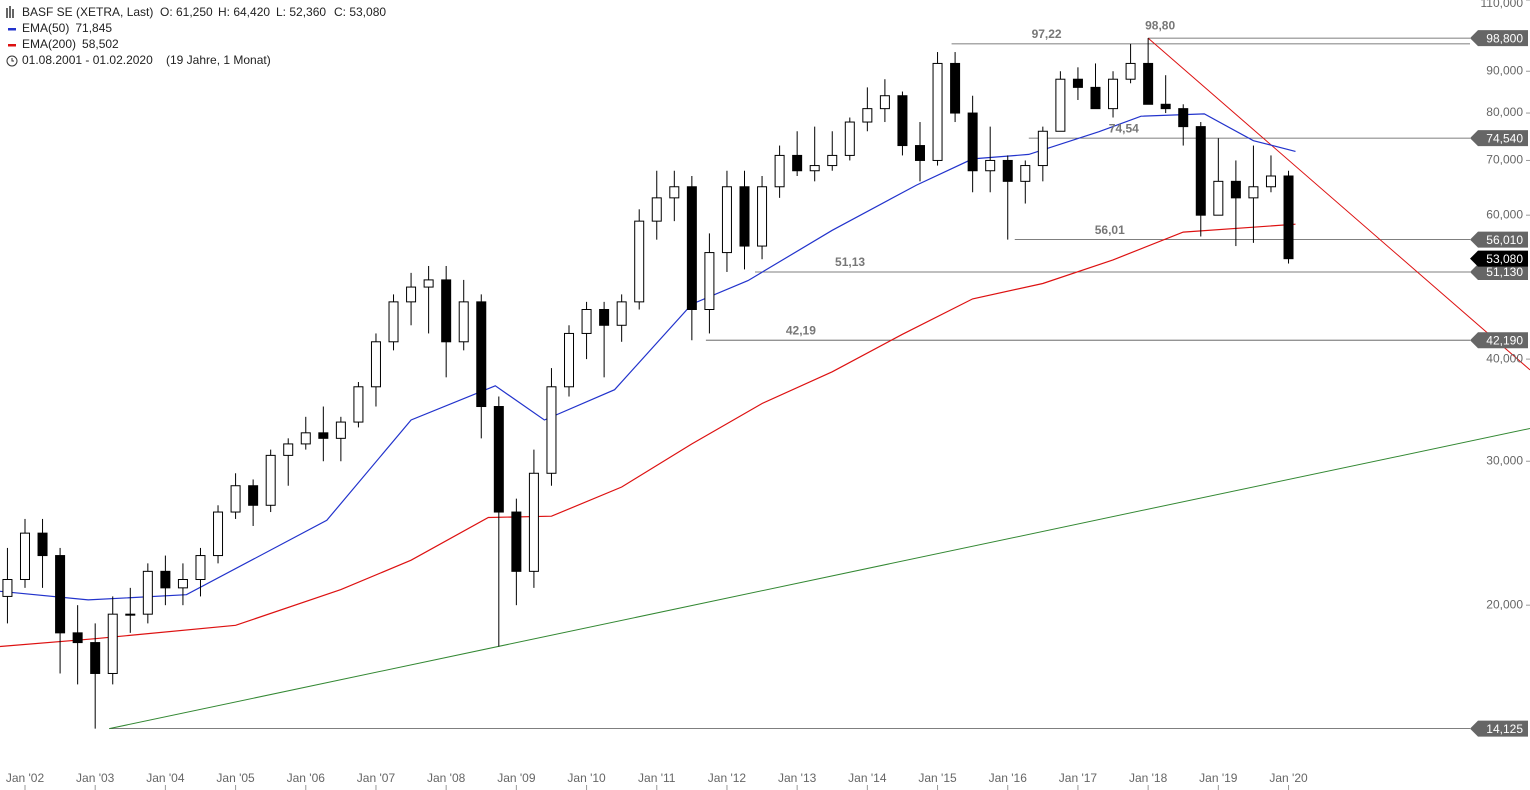 The height and width of the screenshot is (790, 1530). What do you see at coordinates (1504, 460) in the screenshot?
I see `y-tick-label: 30,000` at bounding box center [1504, 460].